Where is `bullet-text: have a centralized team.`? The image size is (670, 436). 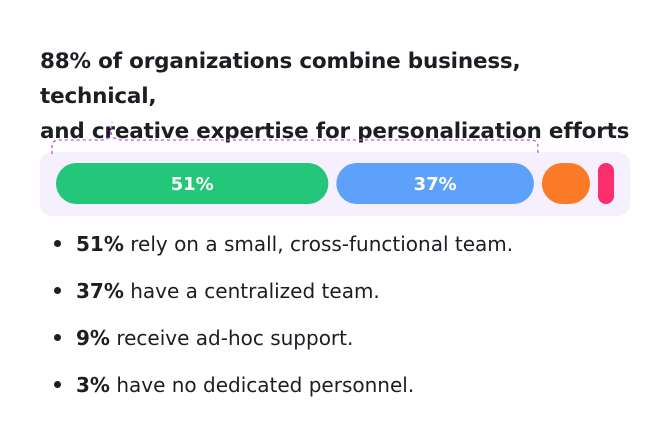 bullet-text: have a centralized team. is located at coordinates (251, 291).